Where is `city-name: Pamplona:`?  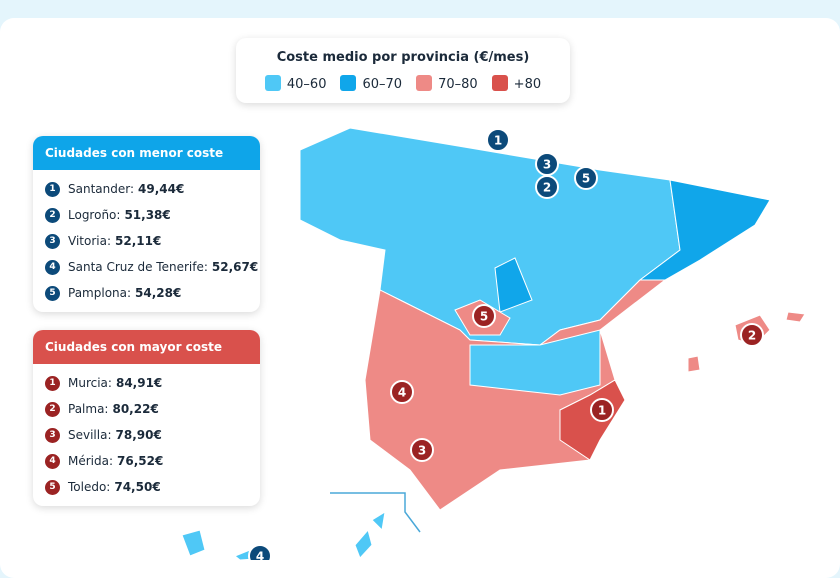
city-name: Pamplona: is located at coordinates (100, 293).